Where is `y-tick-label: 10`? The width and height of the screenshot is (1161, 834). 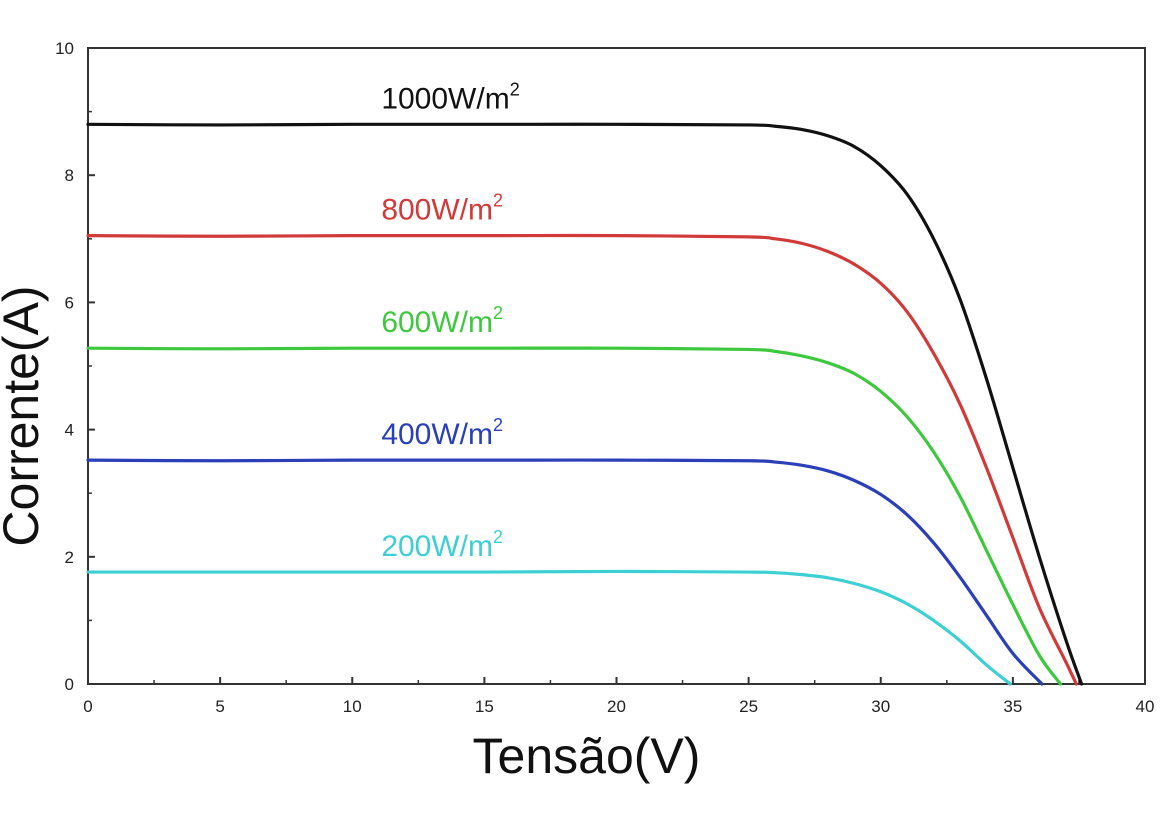 y-tick-label: 10 is located at coordinates (64, 48).